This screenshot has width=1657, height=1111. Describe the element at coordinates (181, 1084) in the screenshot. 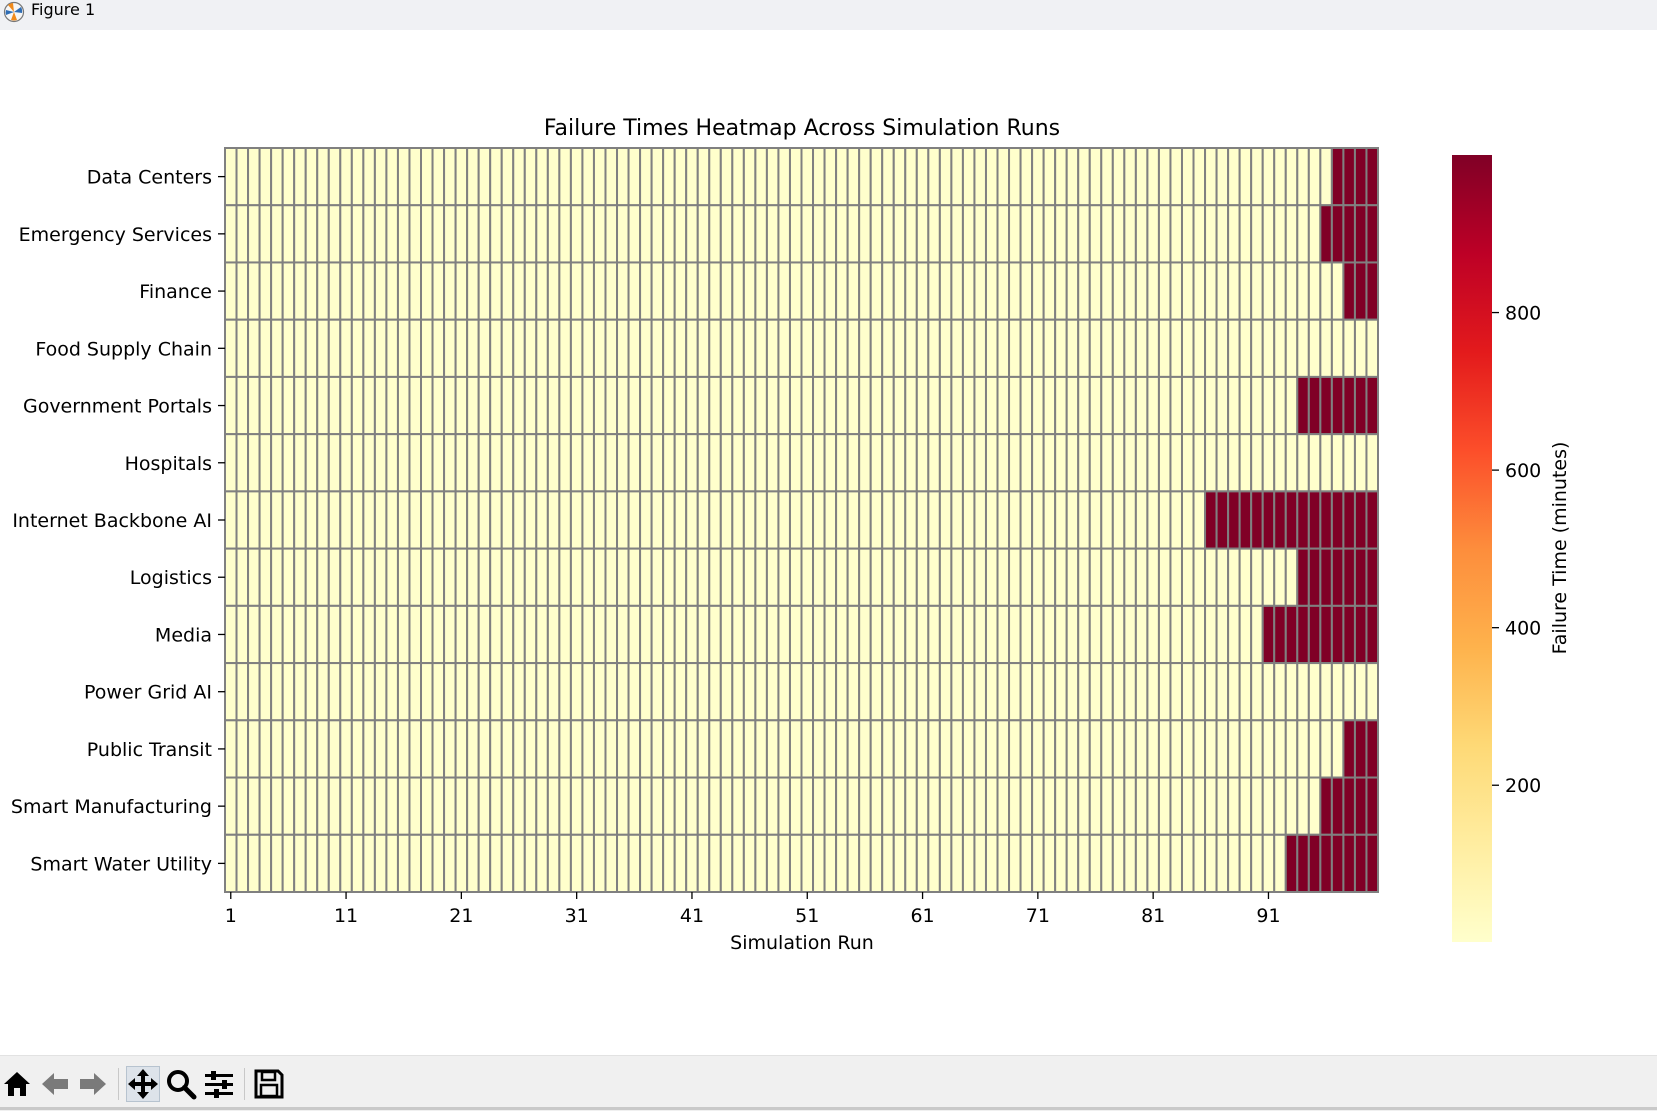

I see `zoom-button` at that location.